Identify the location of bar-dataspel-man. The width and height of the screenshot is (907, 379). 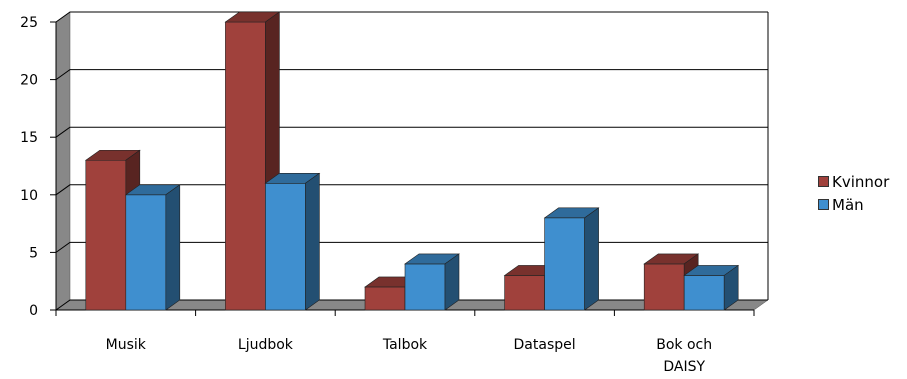
(564, 264).